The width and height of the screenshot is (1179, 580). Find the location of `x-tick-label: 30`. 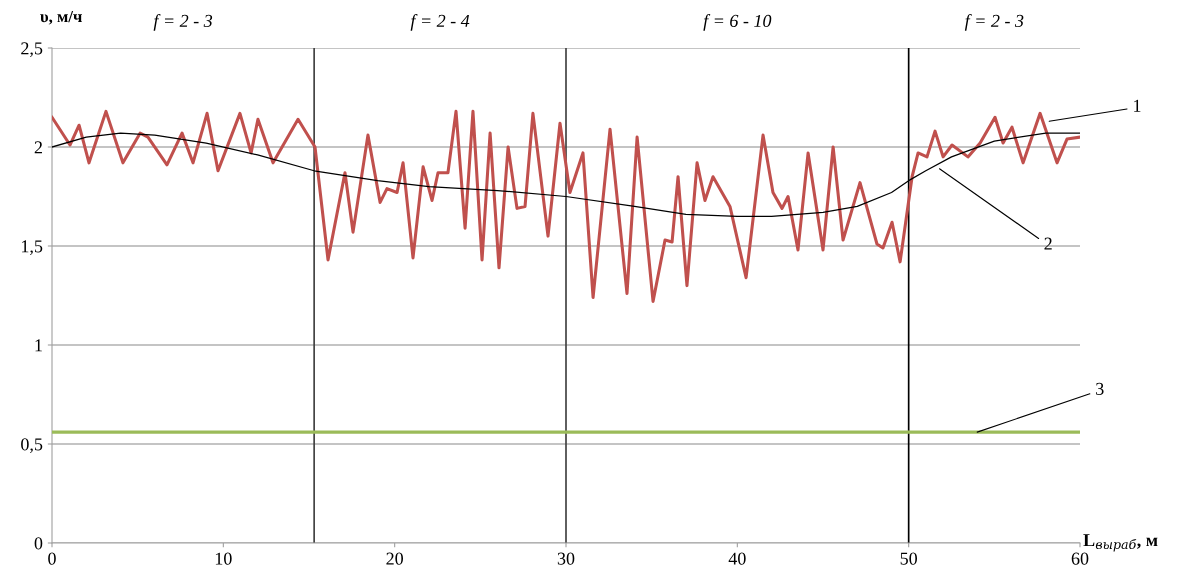

x-tick-label: 30 is located at coordinates (566, 558).